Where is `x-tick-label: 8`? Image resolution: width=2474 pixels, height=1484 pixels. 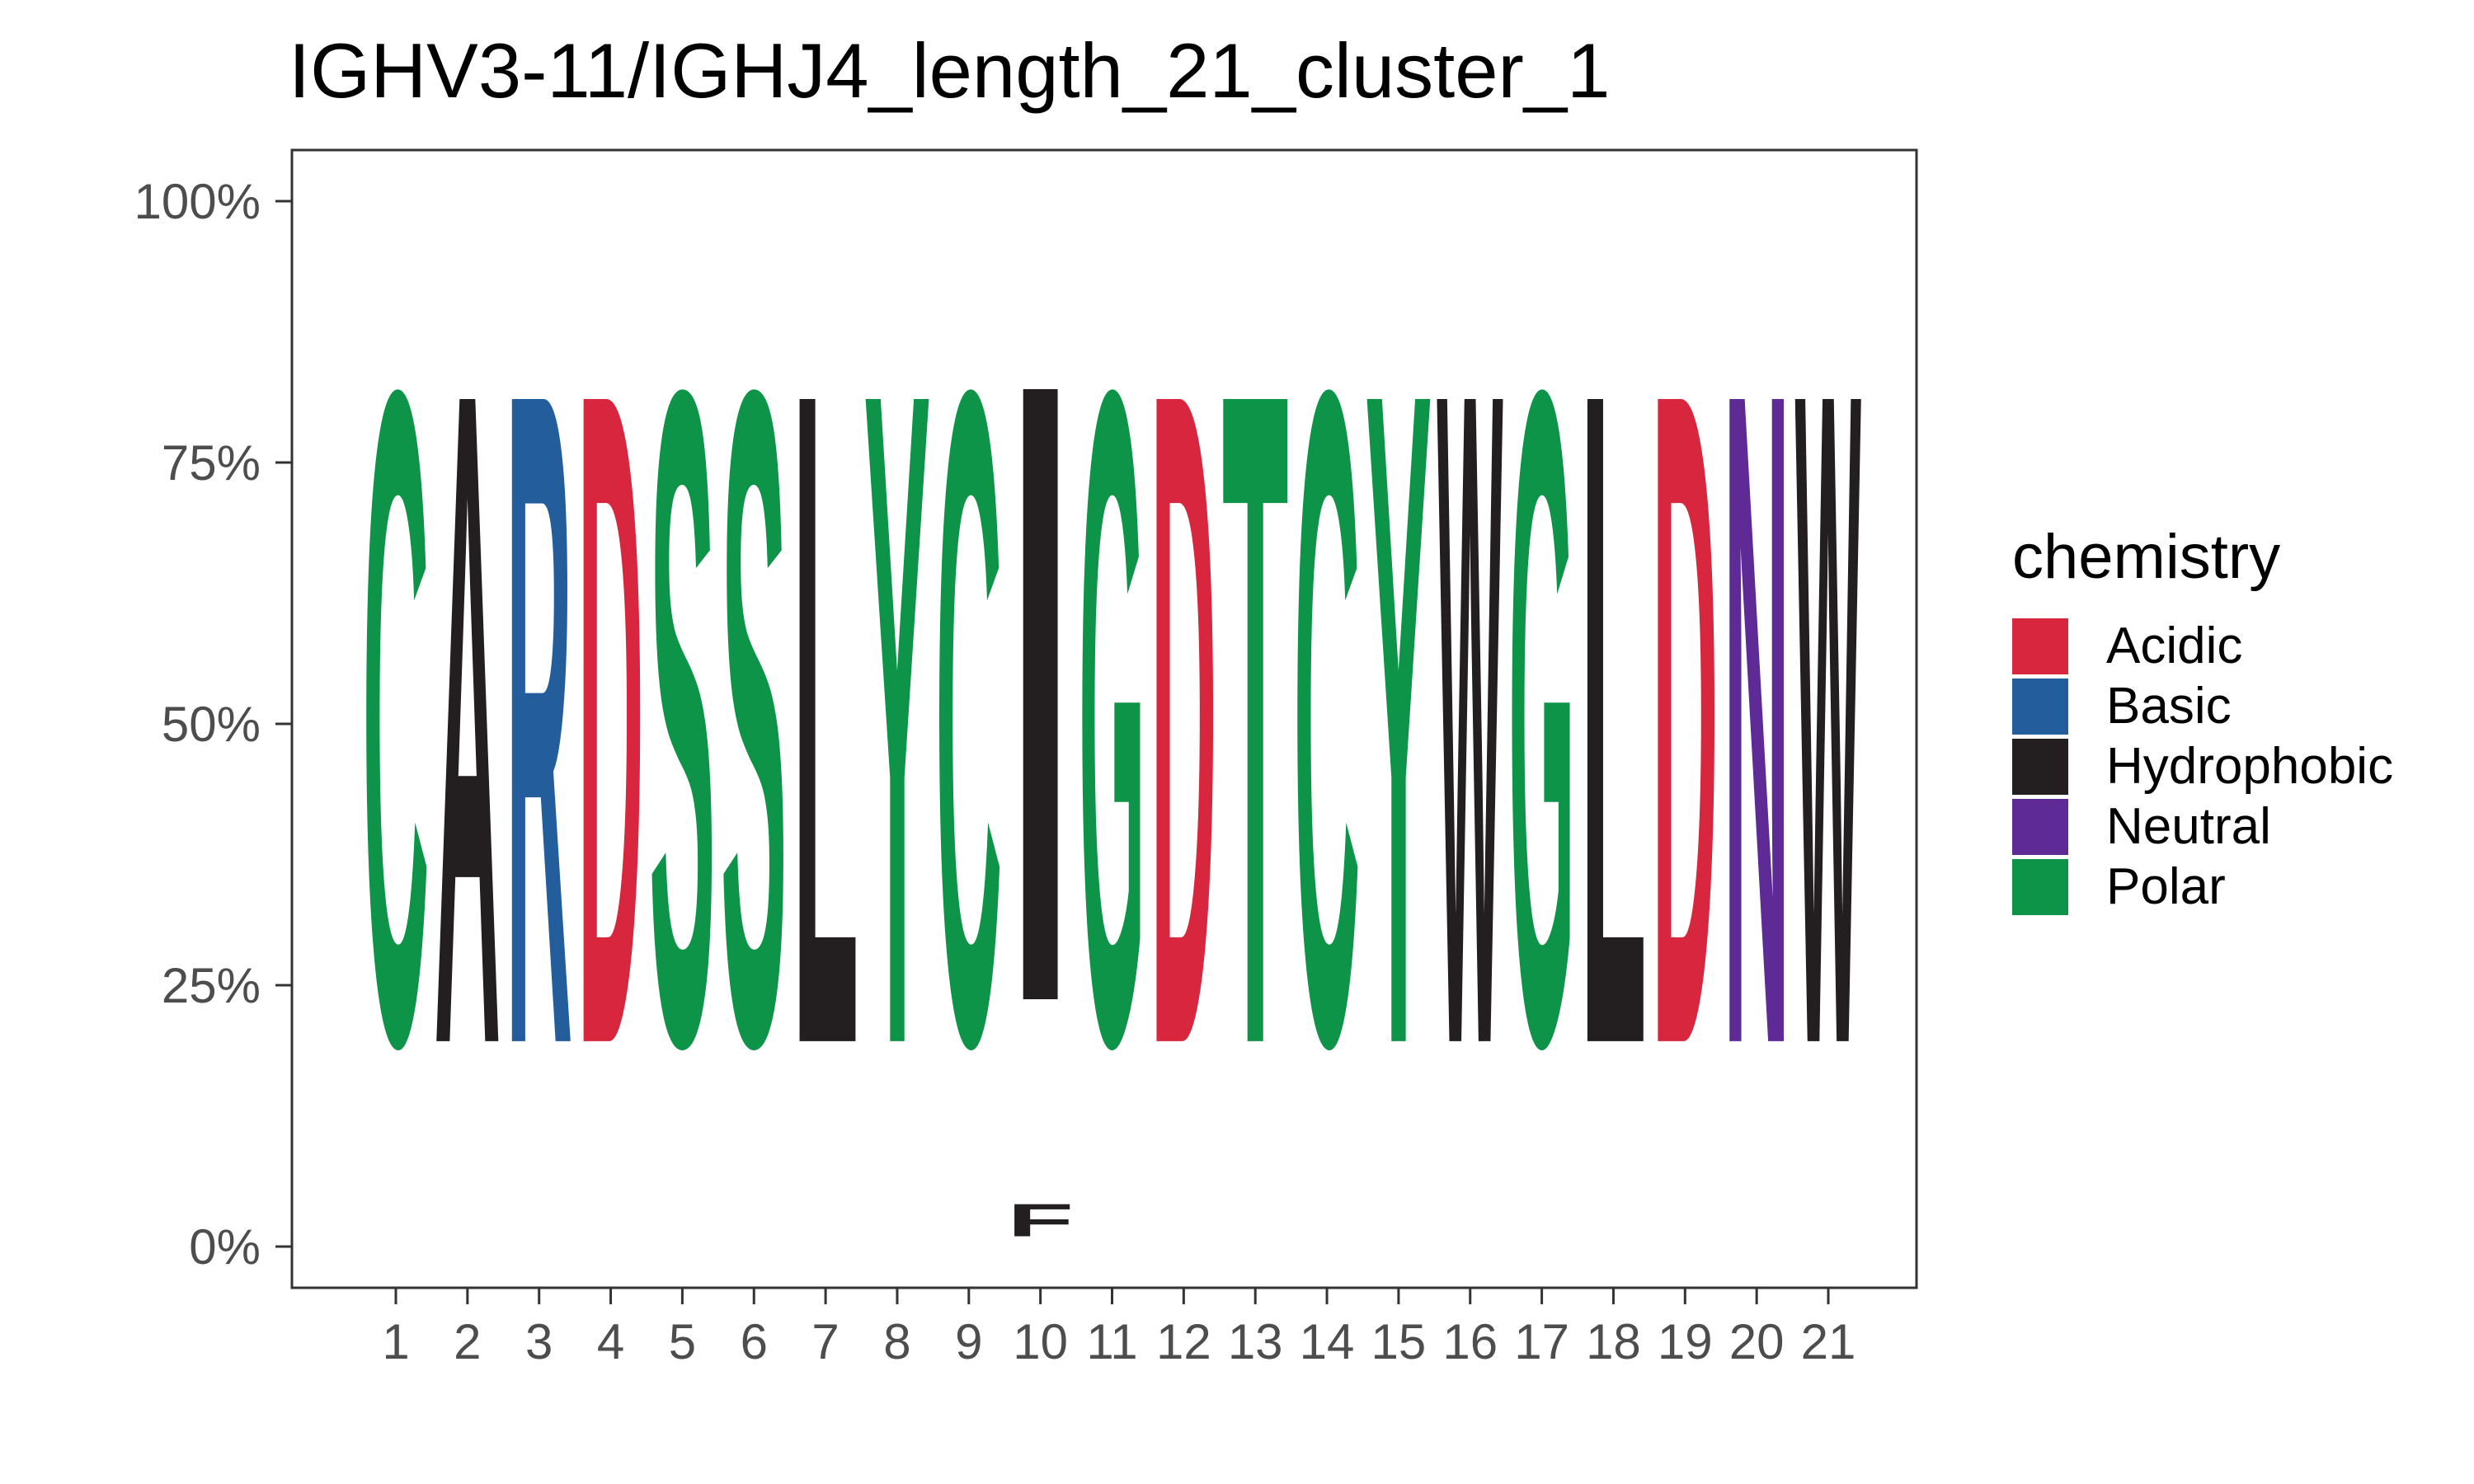 x-tick-label: 8 is located at coordinates (896, 1341).